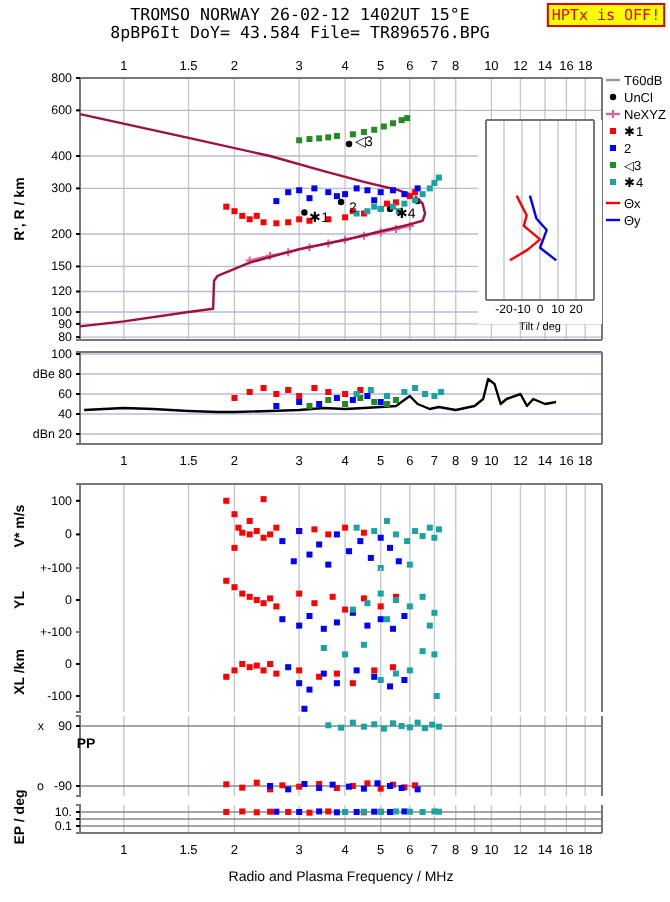 This screenshot has height=902, width=670. What do you see at coordinates (300, 32) in the screenshot?
I see `chart-subtitle: 8pBP6It DoY= 43.584 File= TR896576.BPG` at bounding box center [300, 32].